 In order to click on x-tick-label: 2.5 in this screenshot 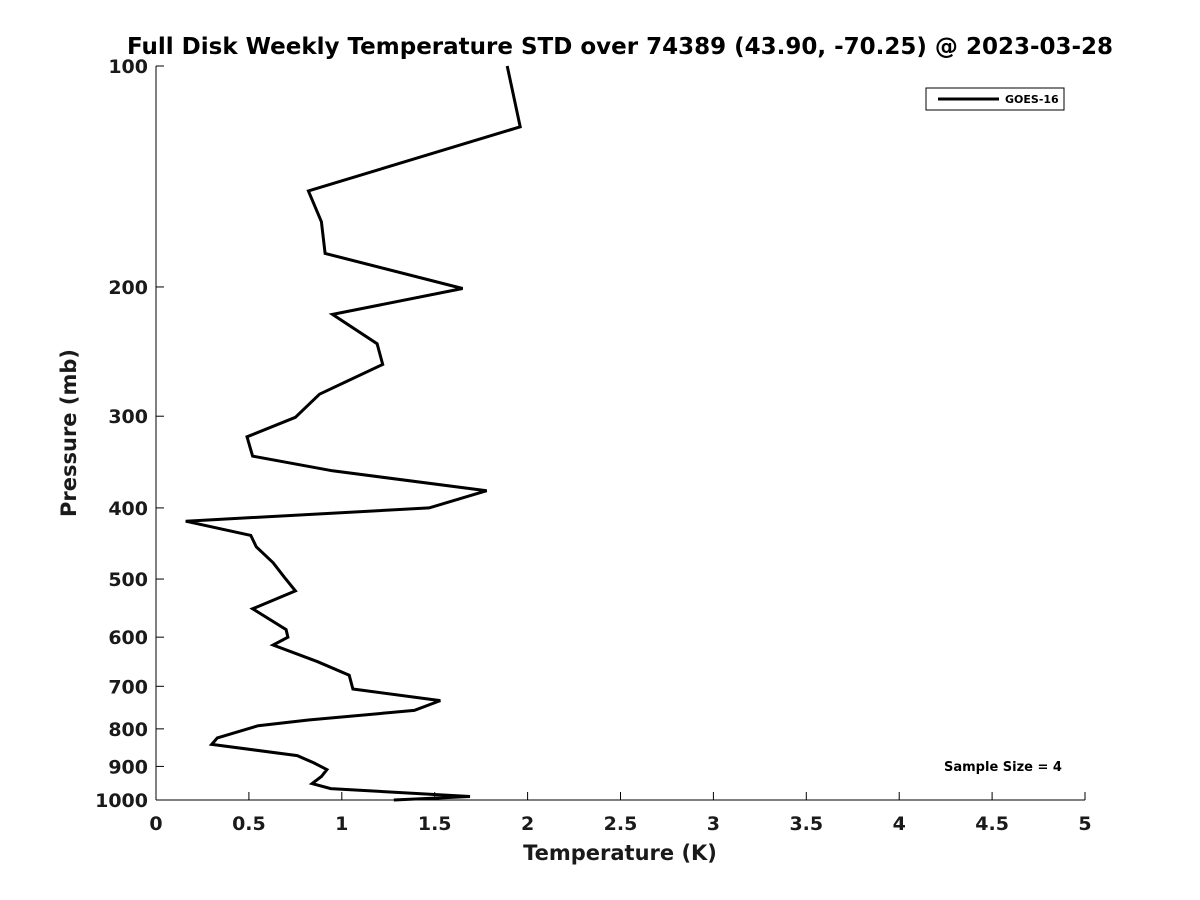, I will do `click(621, 824)`.